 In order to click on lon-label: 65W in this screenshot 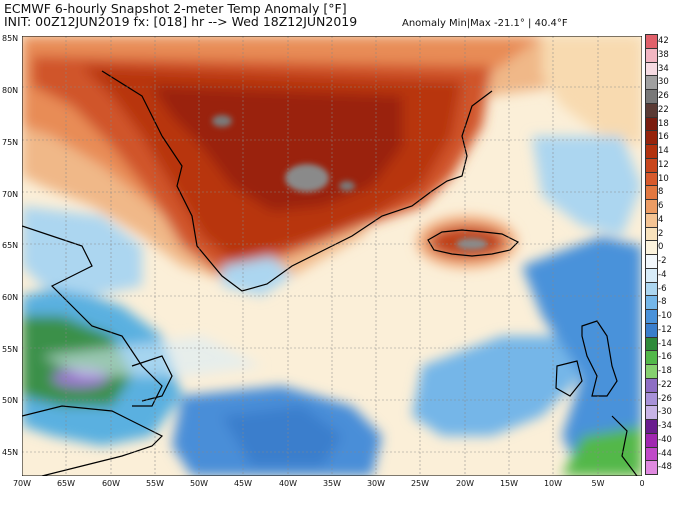, I will do `click(66, 483)`.